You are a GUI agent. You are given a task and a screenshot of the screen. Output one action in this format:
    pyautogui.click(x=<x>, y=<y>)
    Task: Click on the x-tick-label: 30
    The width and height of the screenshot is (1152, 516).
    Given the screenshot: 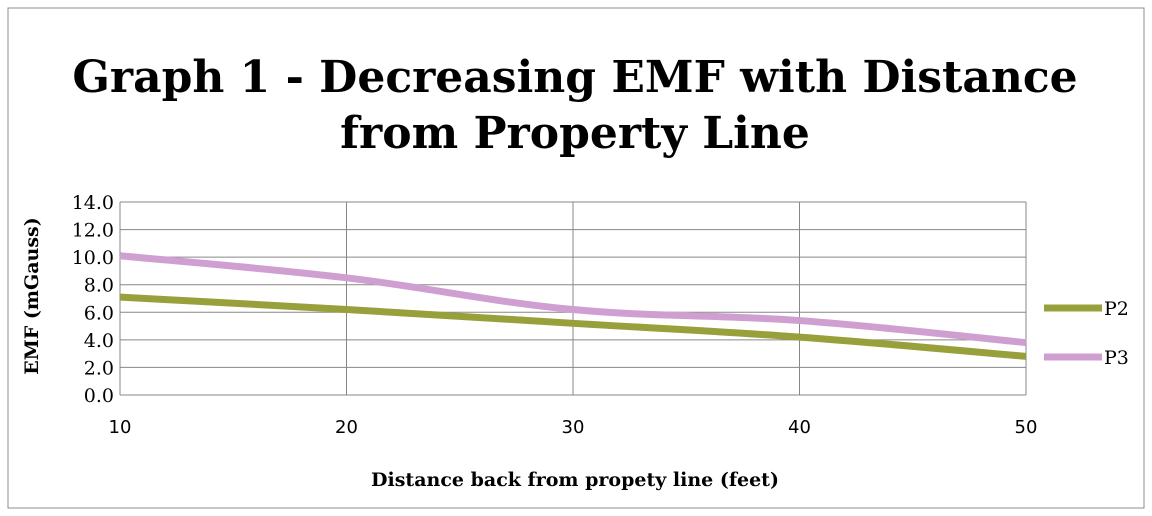 What is the action you would take?
    pyautogui.click(x=573, y=427)
    